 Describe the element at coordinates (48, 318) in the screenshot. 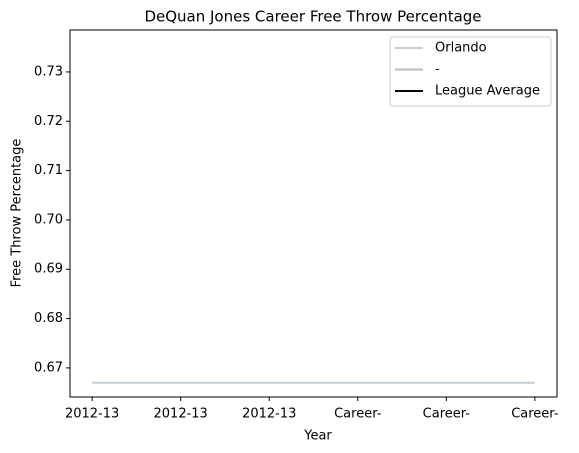

I see `y-tick-label: 0.68` at that location.